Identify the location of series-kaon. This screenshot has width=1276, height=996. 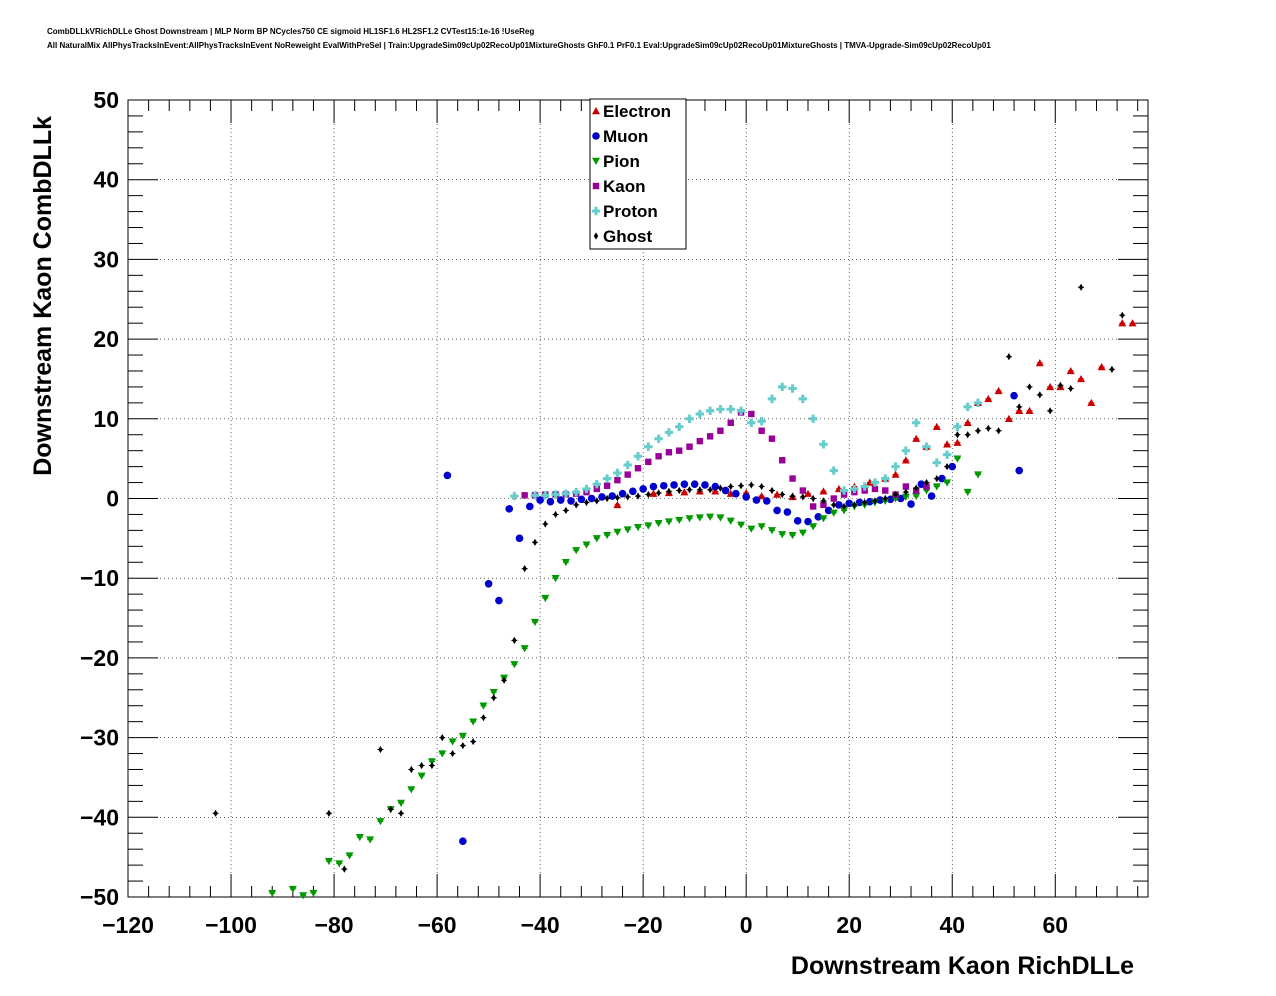
(725, 459).